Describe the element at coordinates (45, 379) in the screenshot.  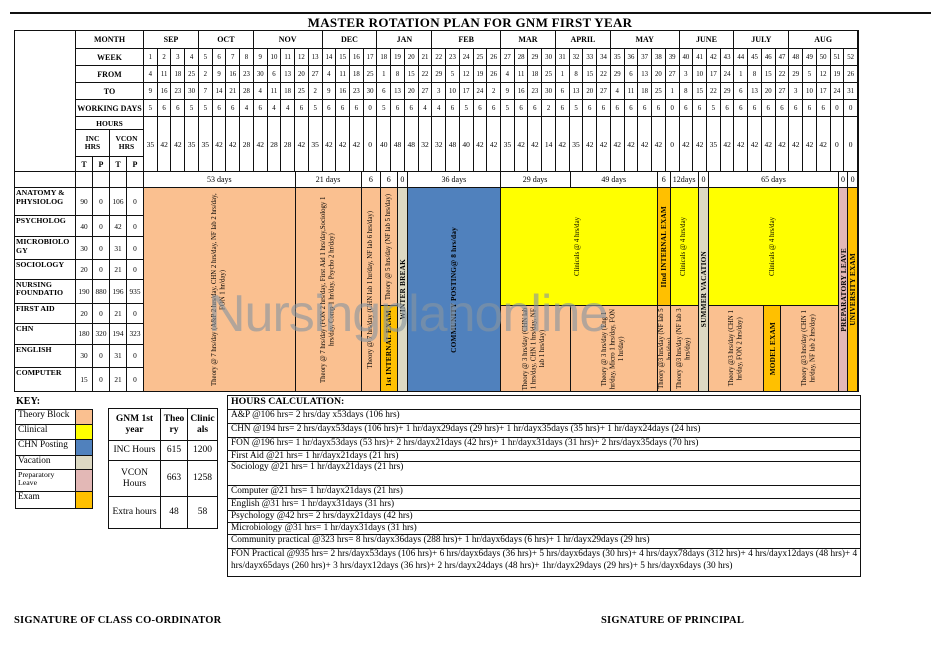
I see `subject-name: COMPUTER` at that location.